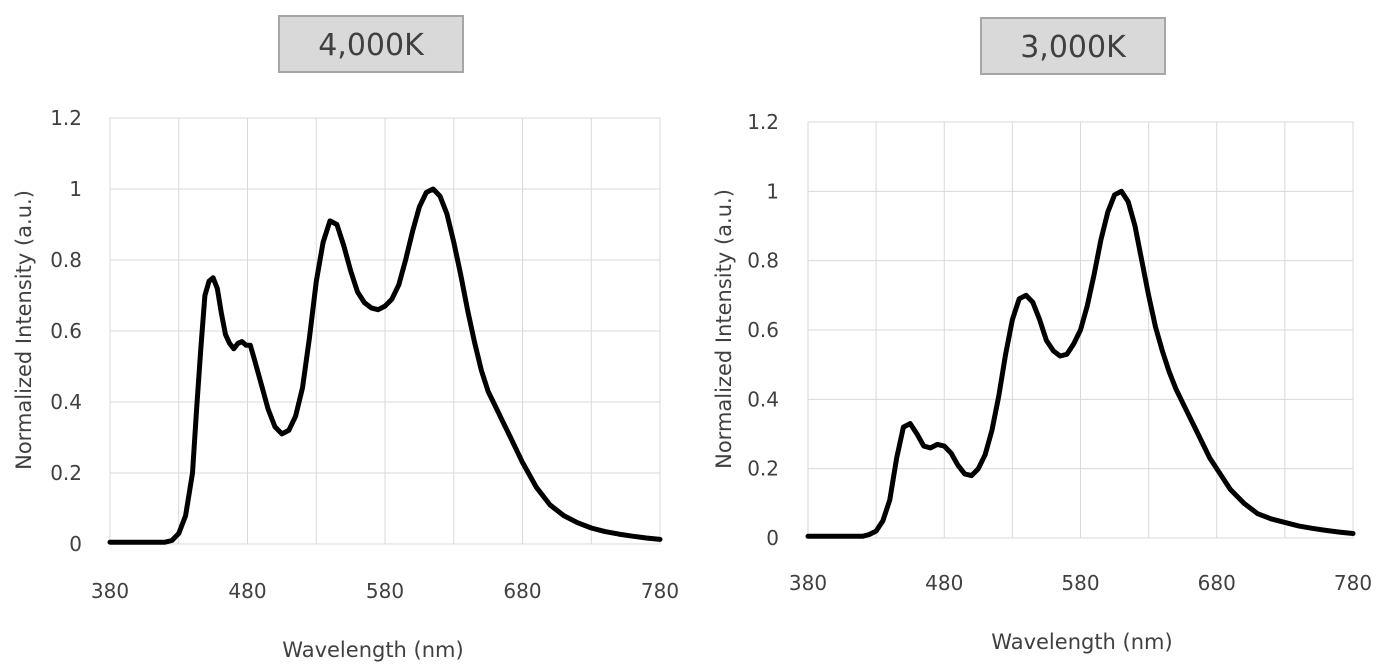 The image size is (1390, 666). I want to click on chart-title-box: 4,000K, so click(371, 44).